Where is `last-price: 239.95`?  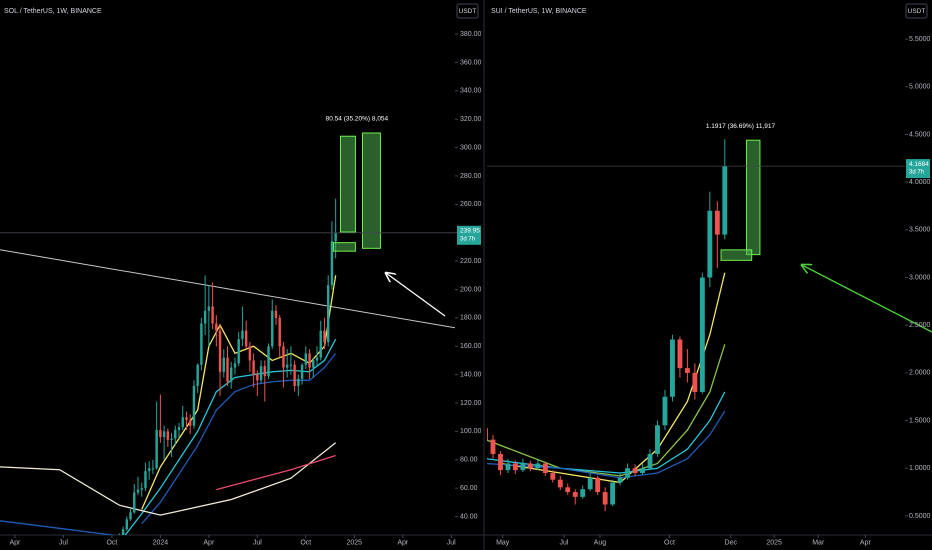
last-price: 239.95 is located at coordinates (470, 231).